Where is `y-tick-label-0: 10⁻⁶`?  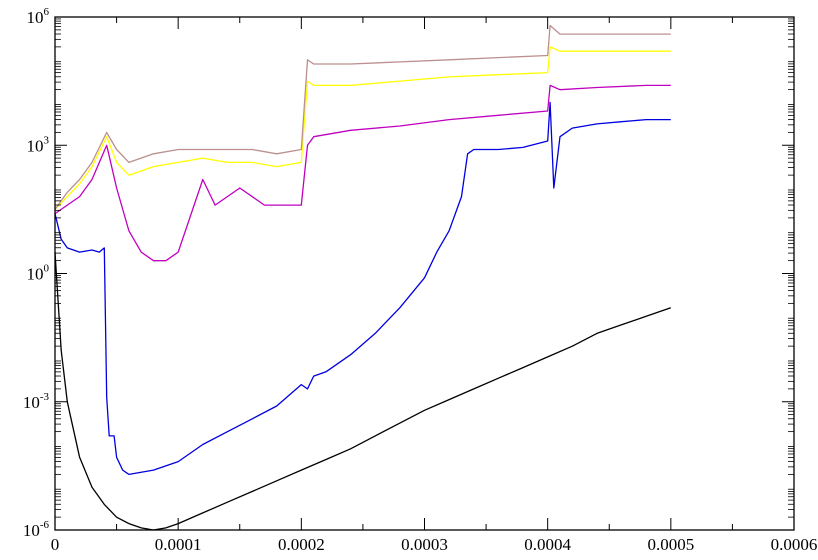
y-tick-label-0: 10⁻⁶ is located at coordinates (36, 529).